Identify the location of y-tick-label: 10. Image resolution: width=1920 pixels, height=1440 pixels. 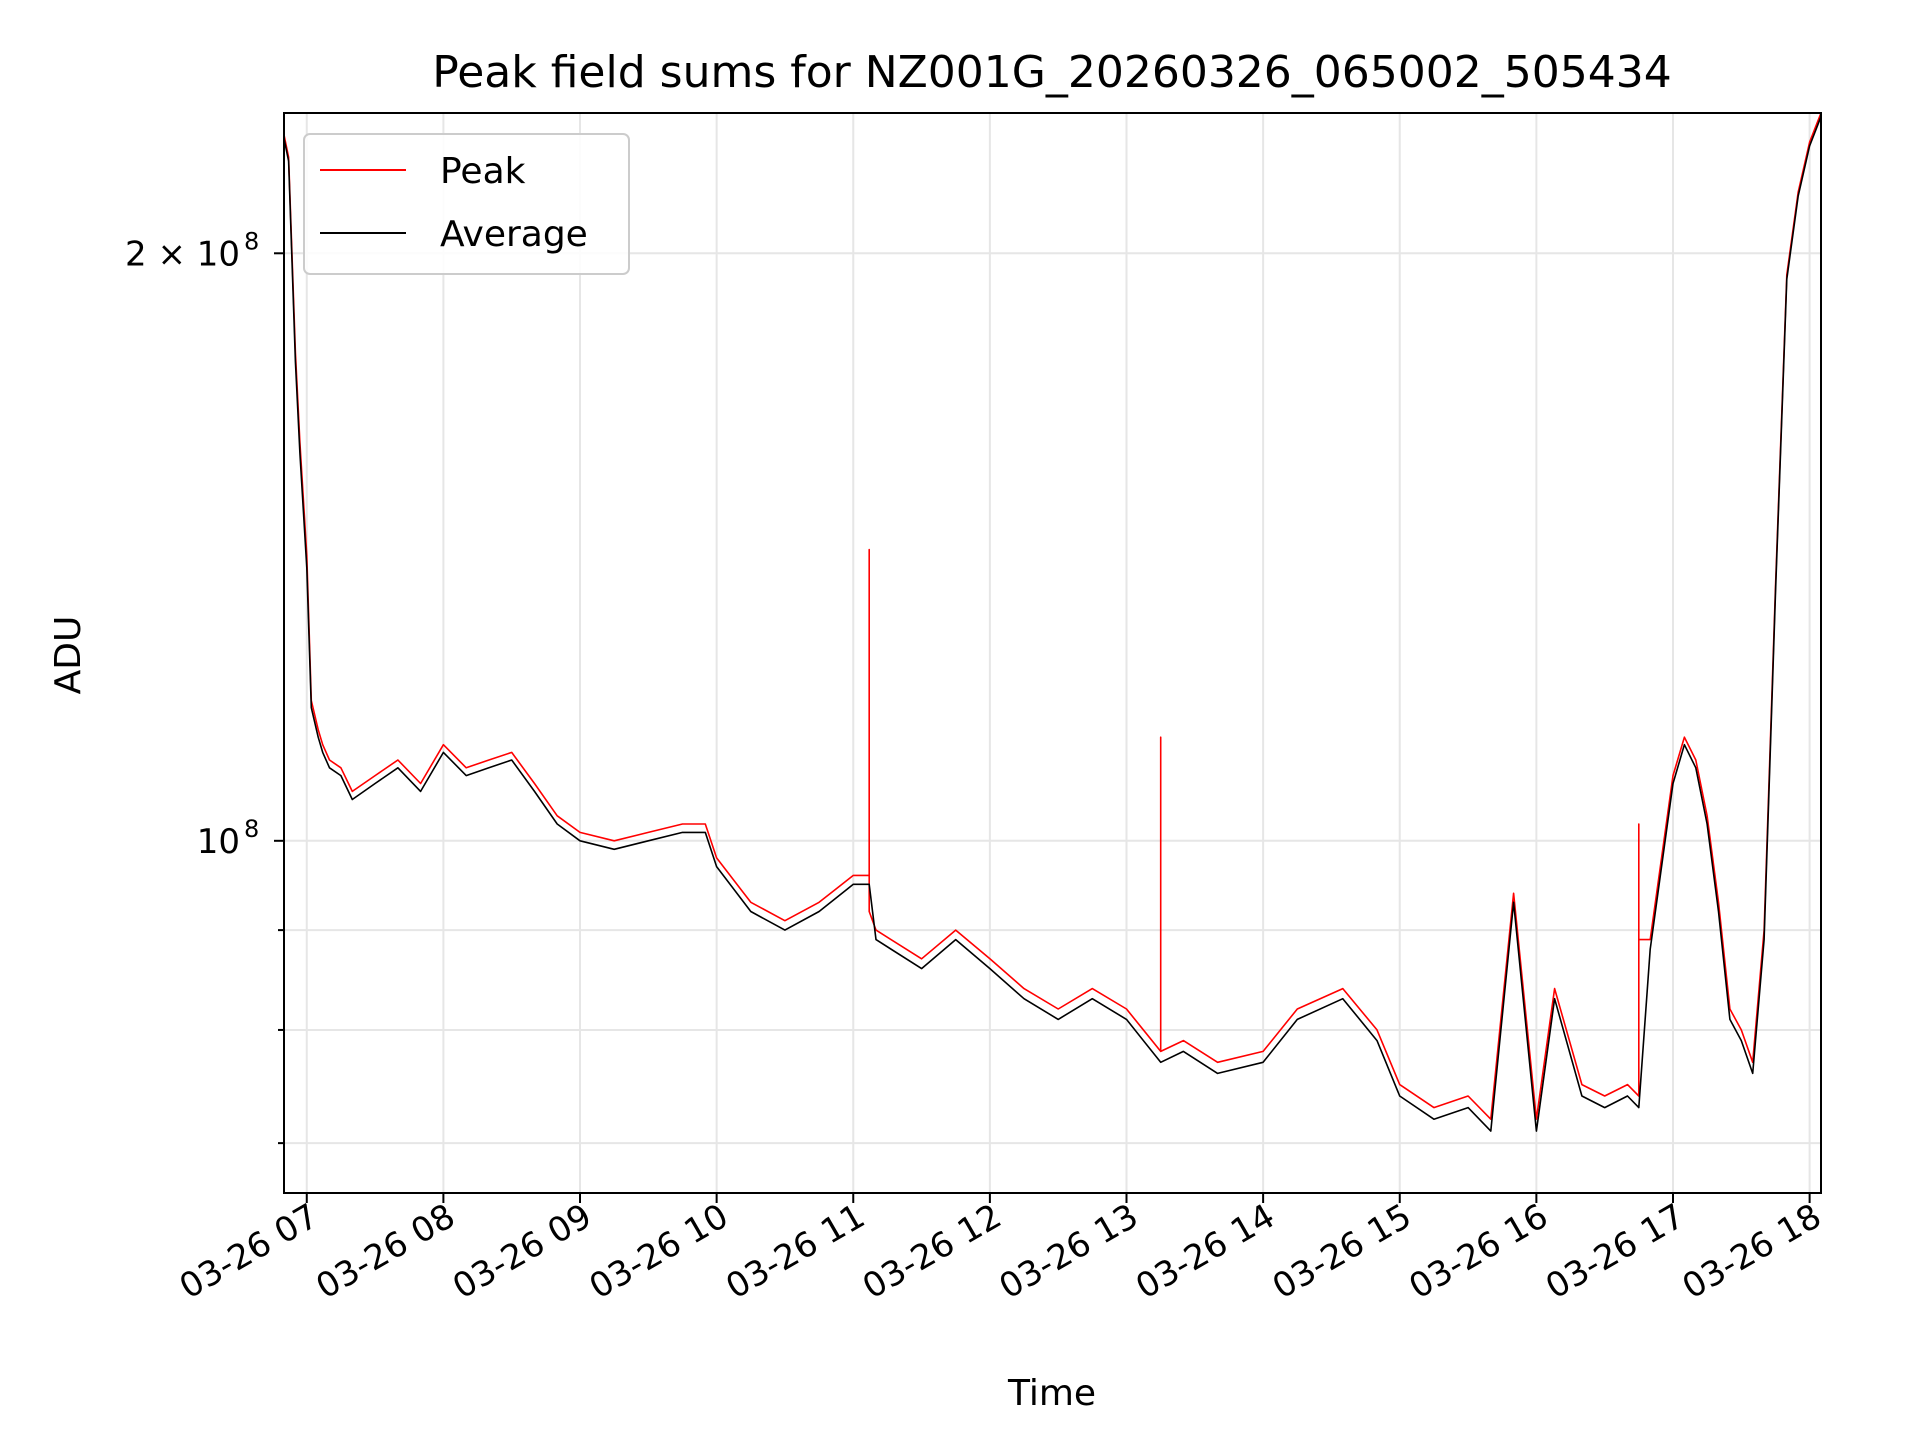
(218, 842).